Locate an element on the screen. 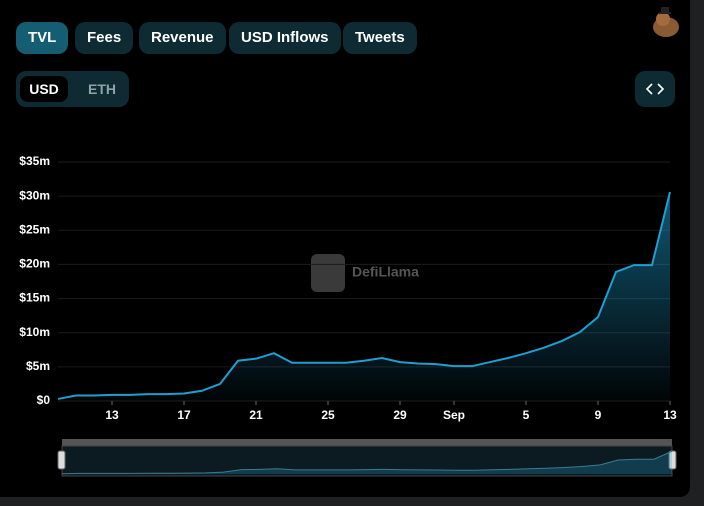 The width and height of the screenshot is (704, 506). watermark: DefiLlama is located at coordinates (365, 273).